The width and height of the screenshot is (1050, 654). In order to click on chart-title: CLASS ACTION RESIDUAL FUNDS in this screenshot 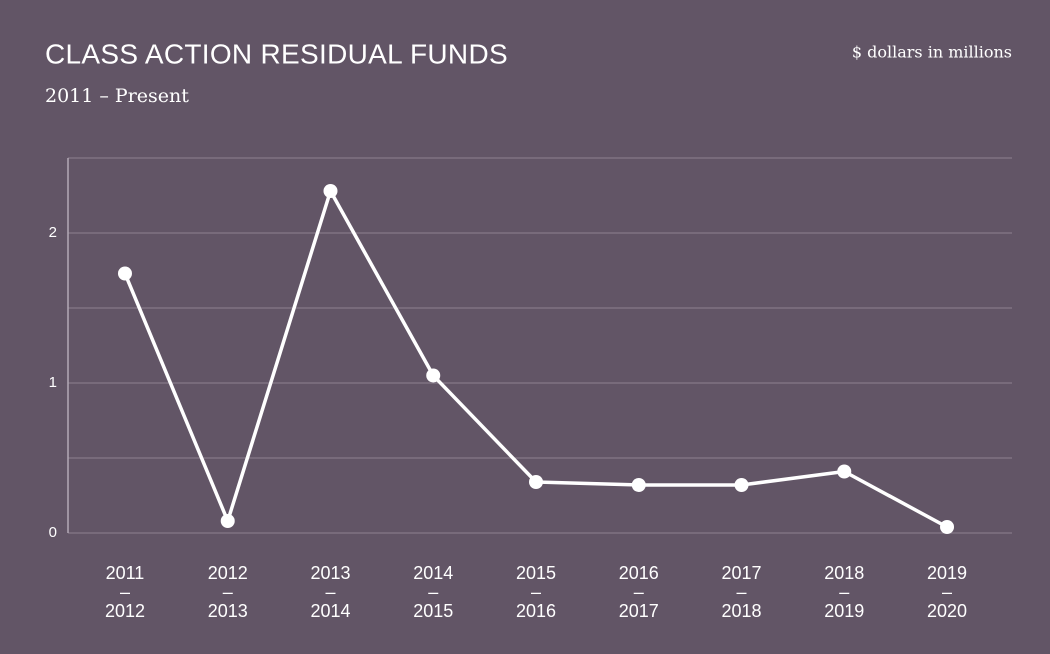, I will do `click(276, 53)`.